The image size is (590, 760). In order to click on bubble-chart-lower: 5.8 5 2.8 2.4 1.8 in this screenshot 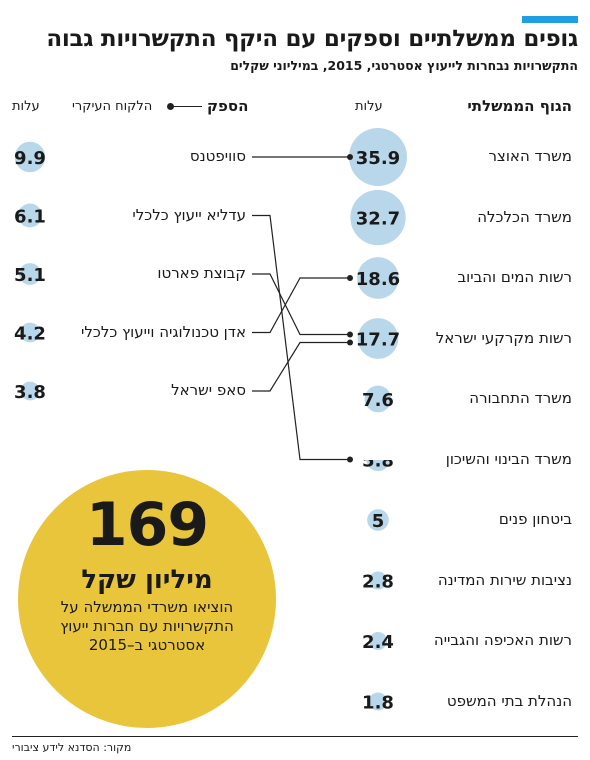, I will do `click(378, 587)`.